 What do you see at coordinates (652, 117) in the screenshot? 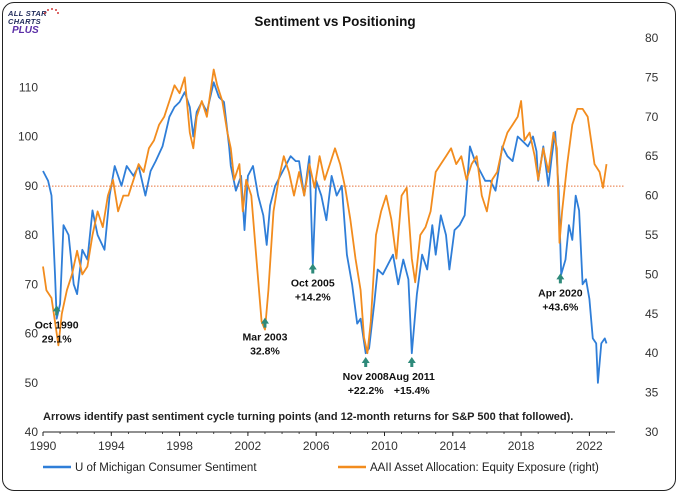
I see `y-right-tick-label: 70` at bounding box center [652, 117].